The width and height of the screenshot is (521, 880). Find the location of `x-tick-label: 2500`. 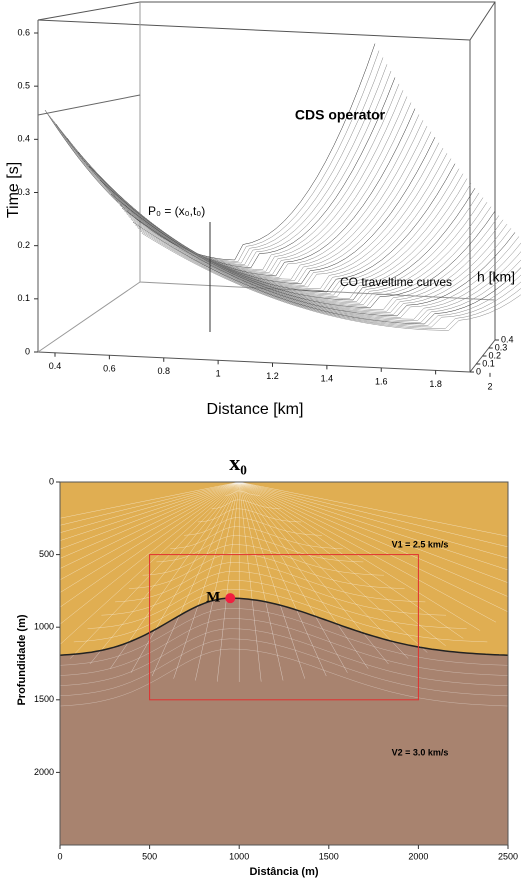

x-tick-label: 2500 is located at coordinates (508, 856).